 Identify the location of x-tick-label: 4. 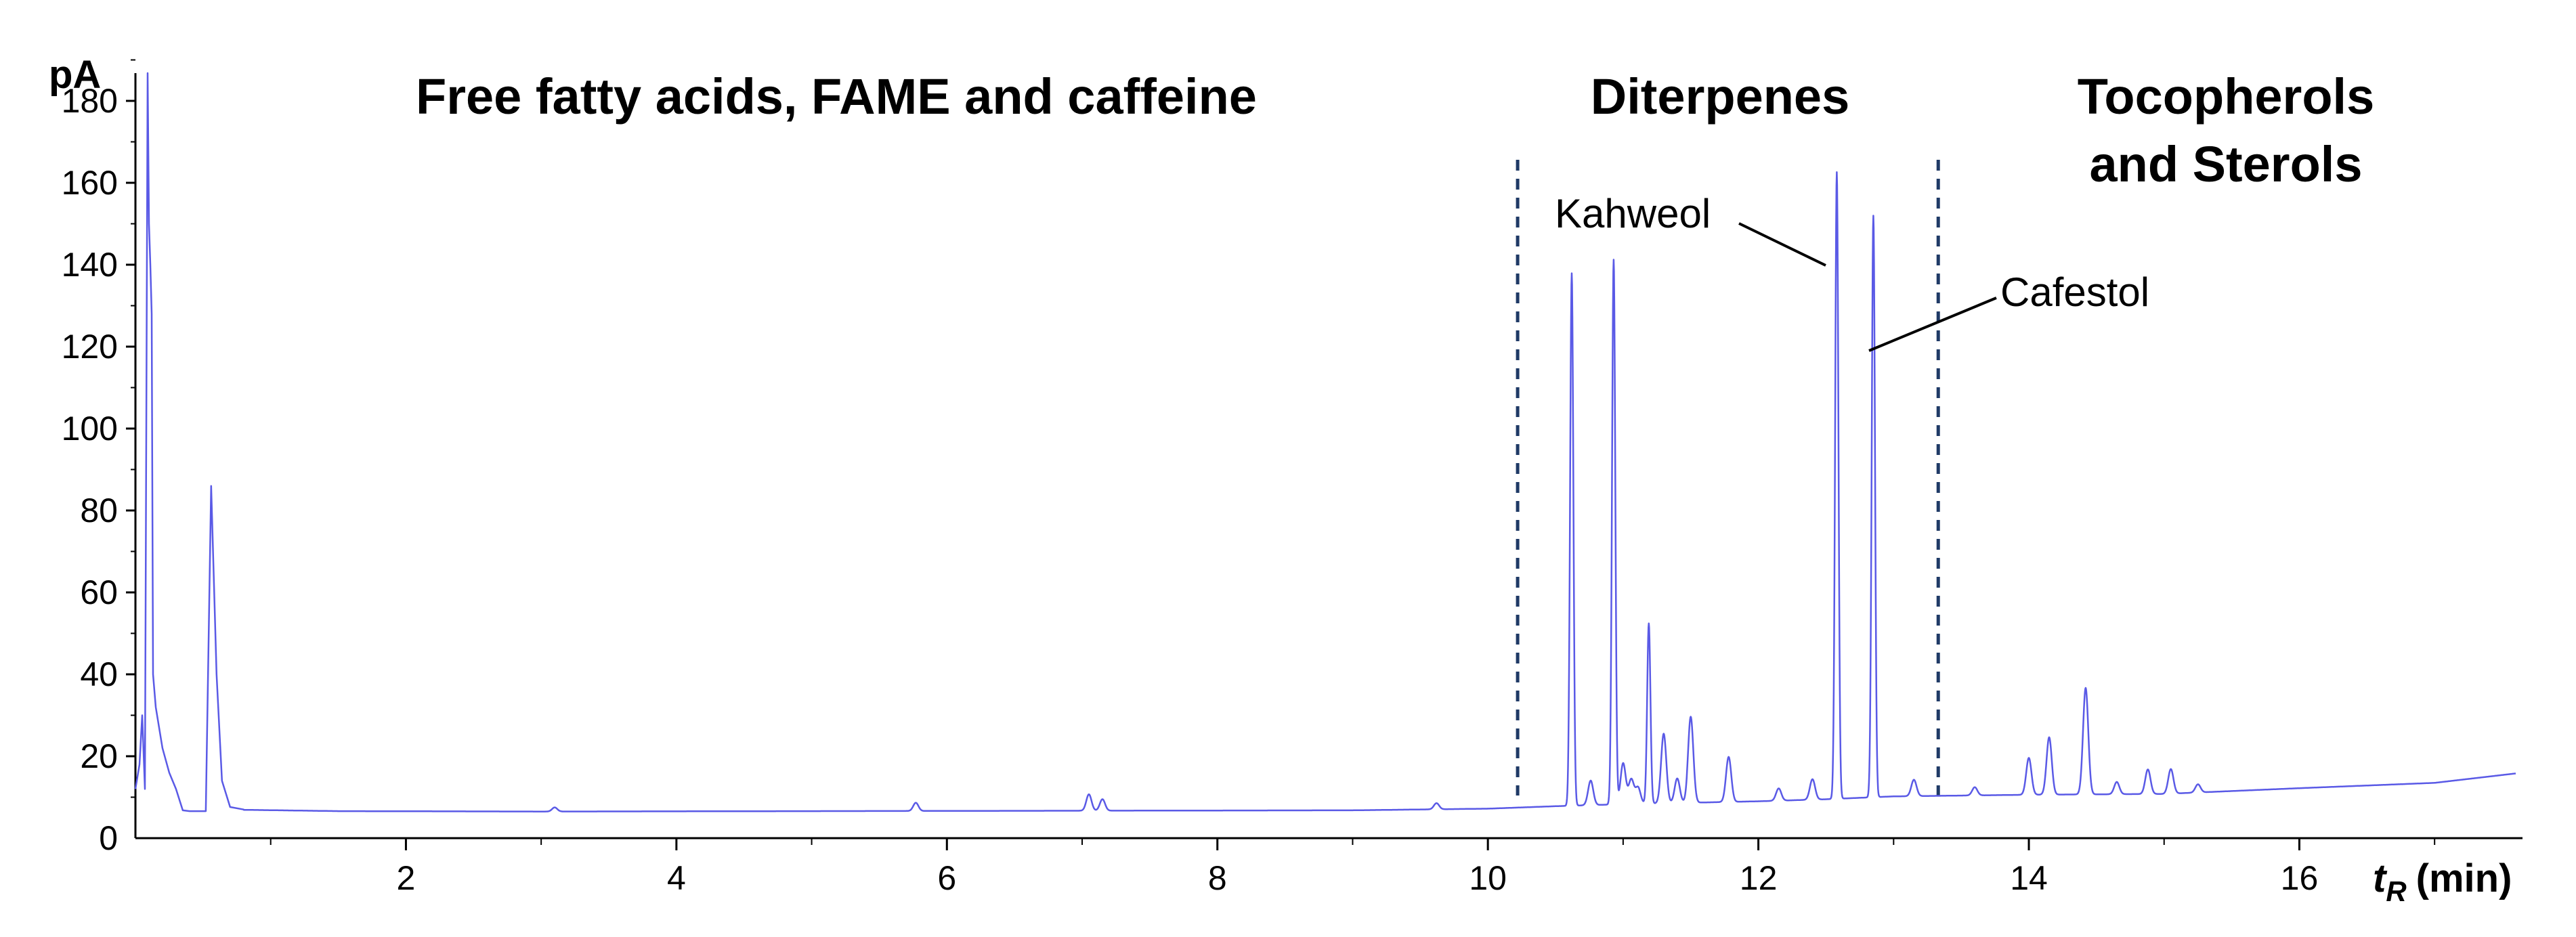
(676, 878).